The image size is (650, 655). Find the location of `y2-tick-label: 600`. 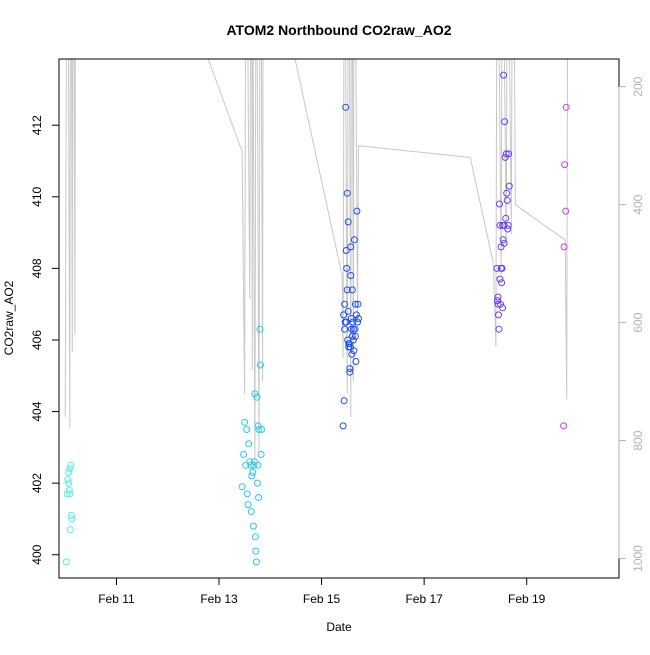

y2-tick-label: 600 is located at coordinates (638, 322).